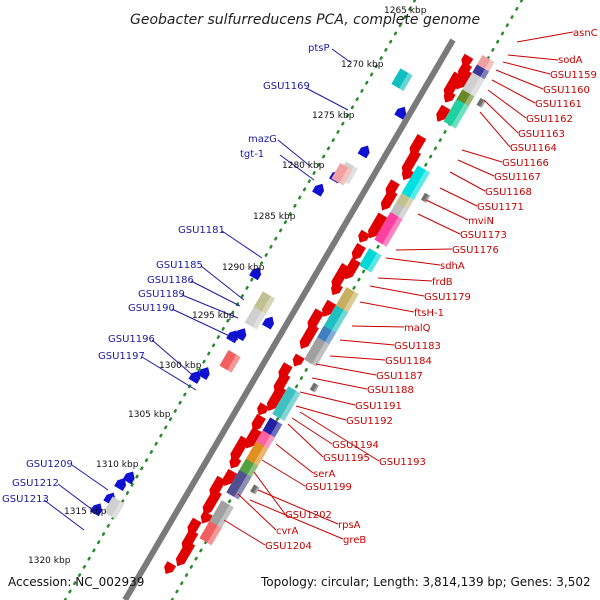 The image size is (600, 600). What do you see at coordinates (262, 139) in the screenshot?
I see `gene-label: mazG` at bounding box center [262, 139].